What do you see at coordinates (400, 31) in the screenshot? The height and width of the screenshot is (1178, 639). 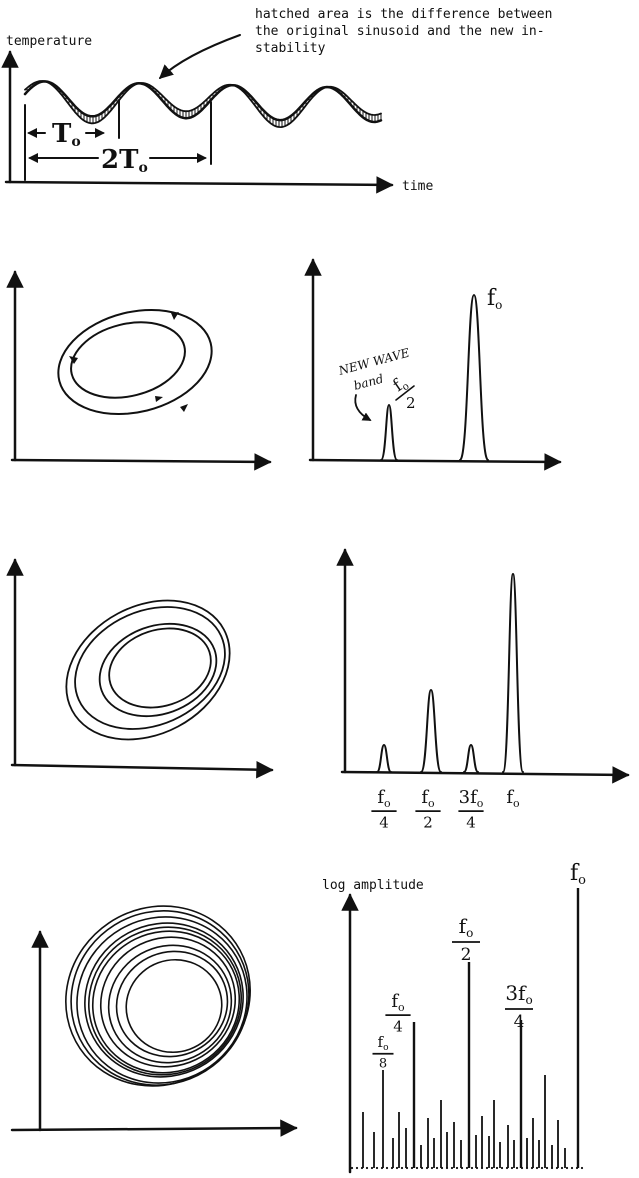 I see `annotation-line-2: the original sinusoid and the new in-` at bounding box center [400, 31].